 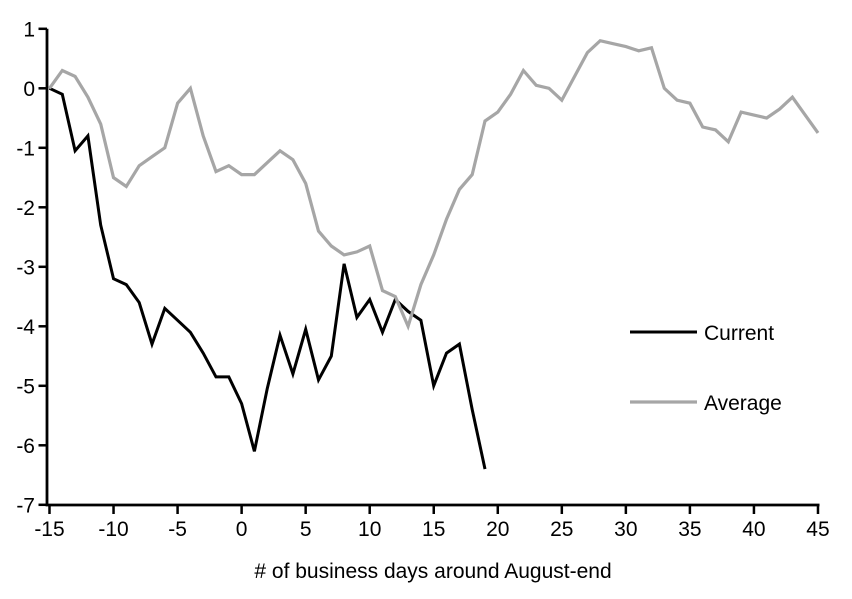 What do you see at coordinates (29, 89) in the screenshot?
I see `y-tick-label: 0` at bounding box center [29, 89].